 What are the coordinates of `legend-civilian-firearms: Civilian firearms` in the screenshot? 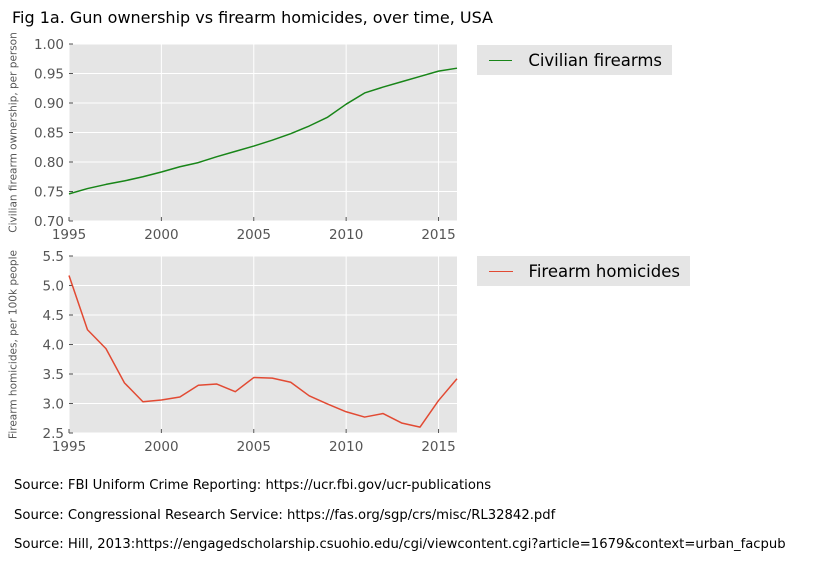 It's located at (574, 60).